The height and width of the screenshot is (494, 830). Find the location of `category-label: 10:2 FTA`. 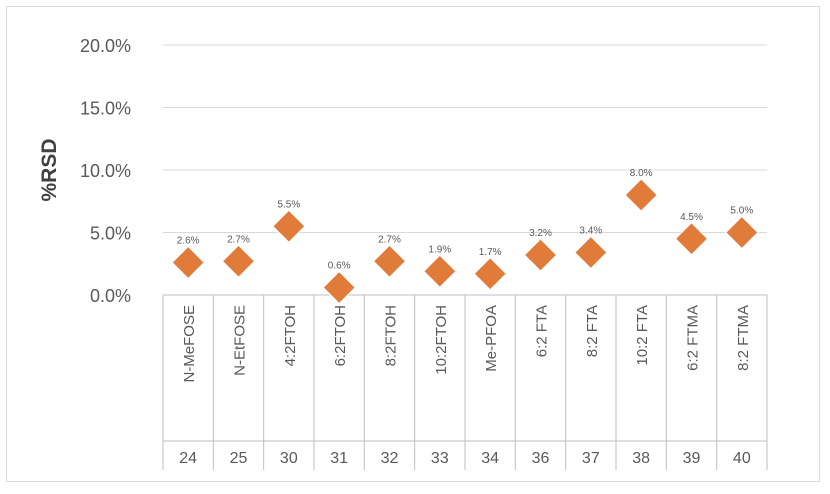

category-label: 10:2 FTA is located at coordinates (642, 335).